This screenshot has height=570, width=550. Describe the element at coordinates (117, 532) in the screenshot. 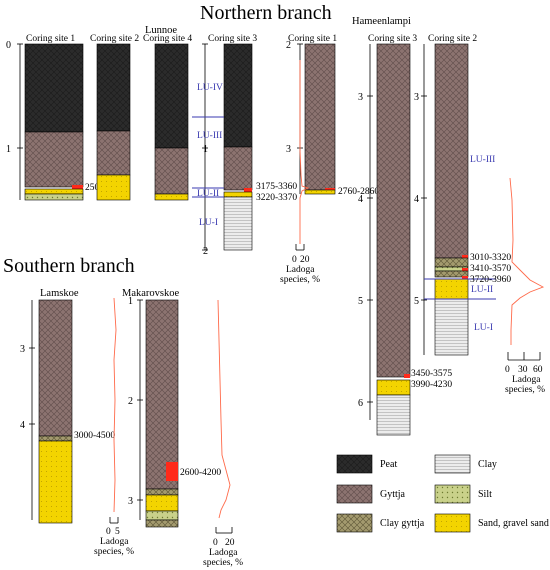

I see `ladoga-tick-label: 5` at that location.